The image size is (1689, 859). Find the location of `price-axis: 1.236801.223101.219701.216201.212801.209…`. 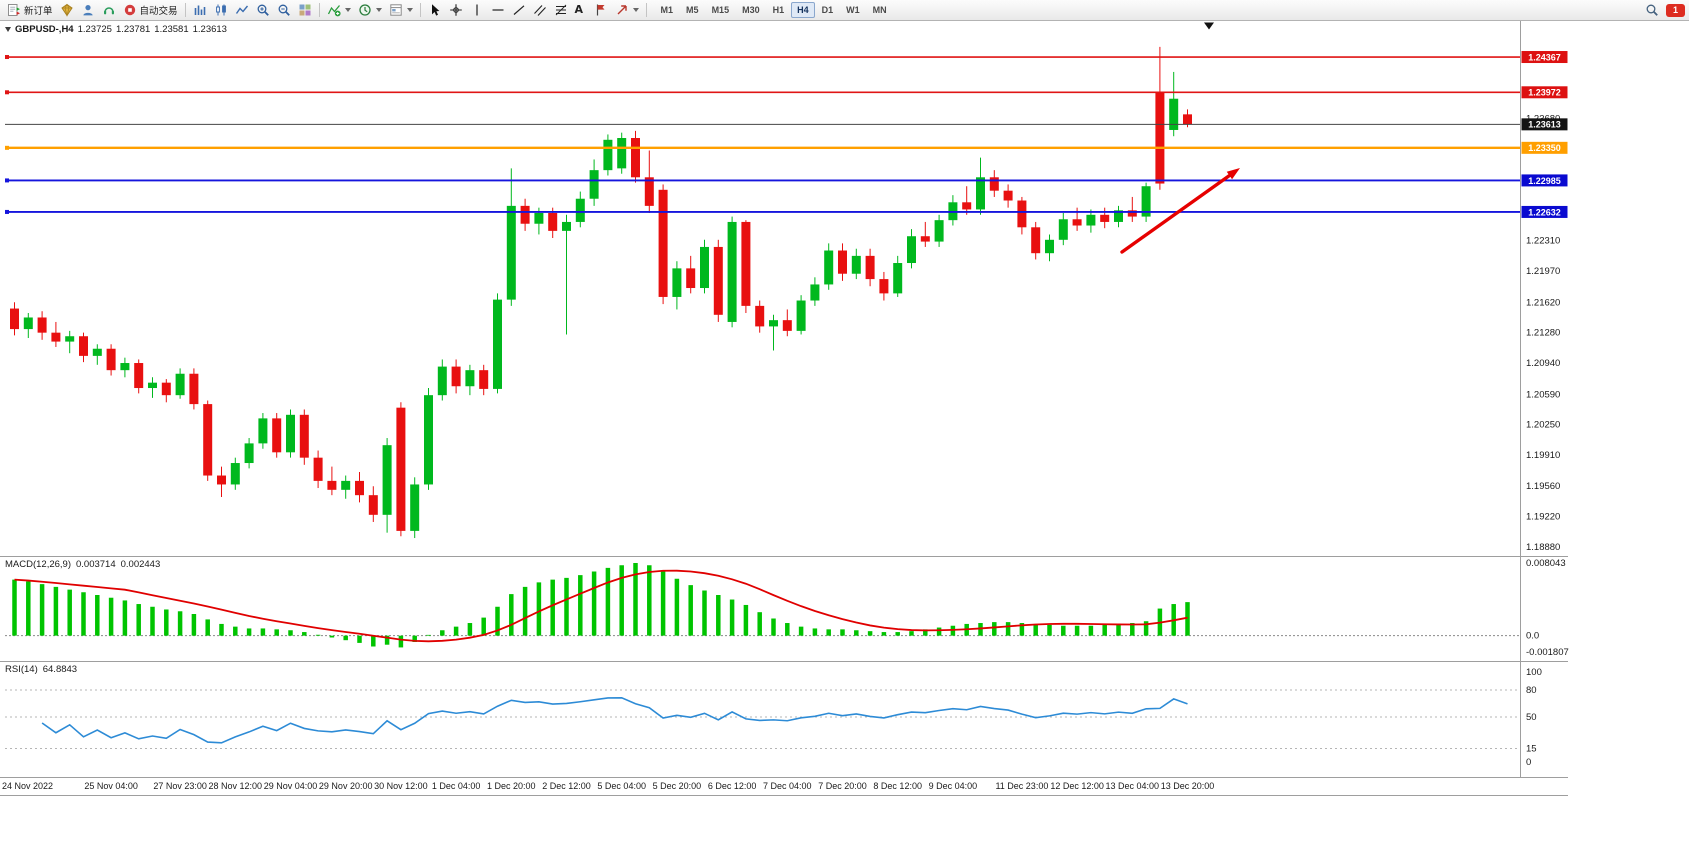

price-axis: 1.236801.223101.219701.216201.212801.209… is located at coordinates (1545, 409).